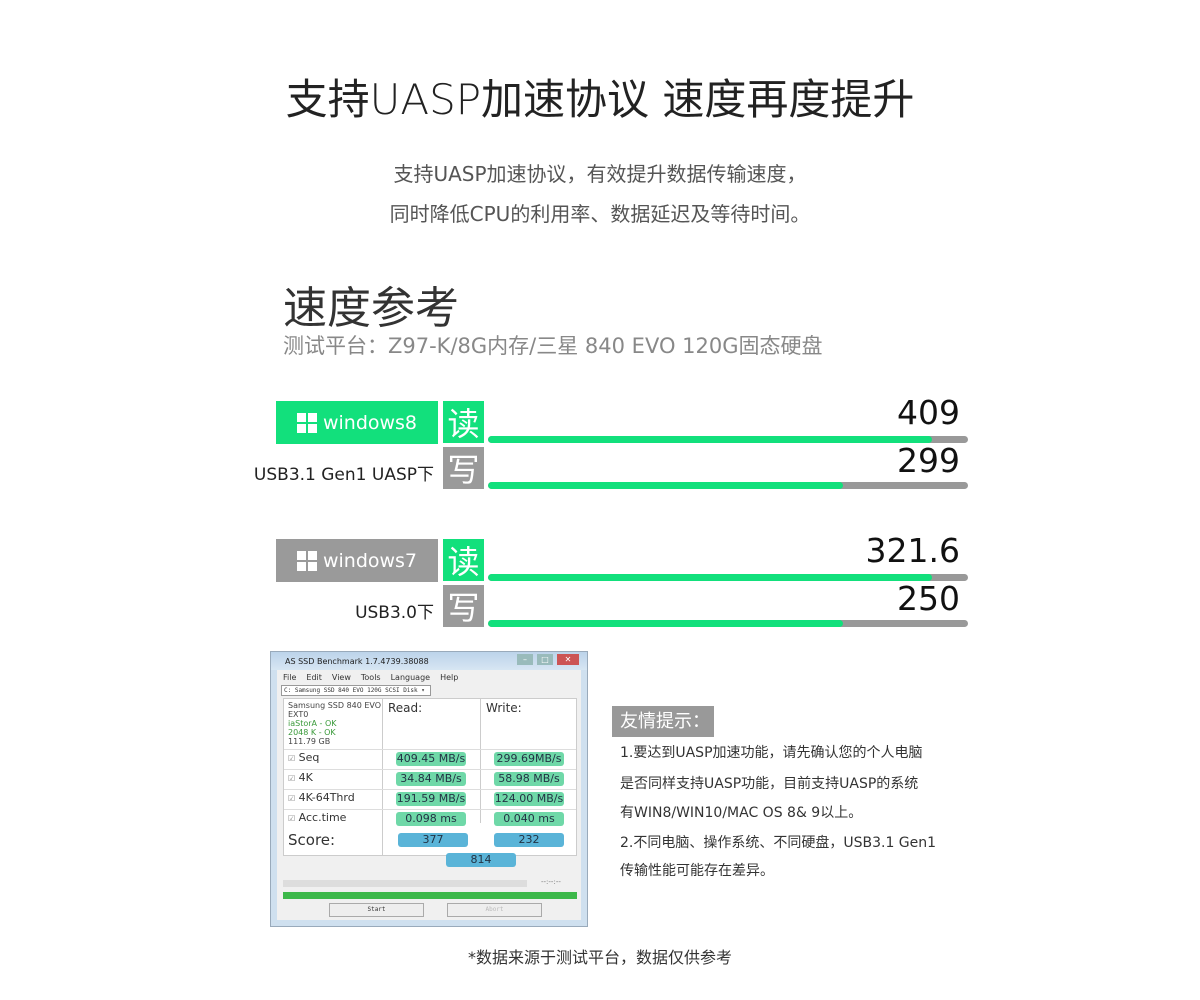 The height and width of the screenshot is (1000, 1200). I want to click on footer-note: *数据来源于测试平台，数据仅供参考, so click(599, 957).